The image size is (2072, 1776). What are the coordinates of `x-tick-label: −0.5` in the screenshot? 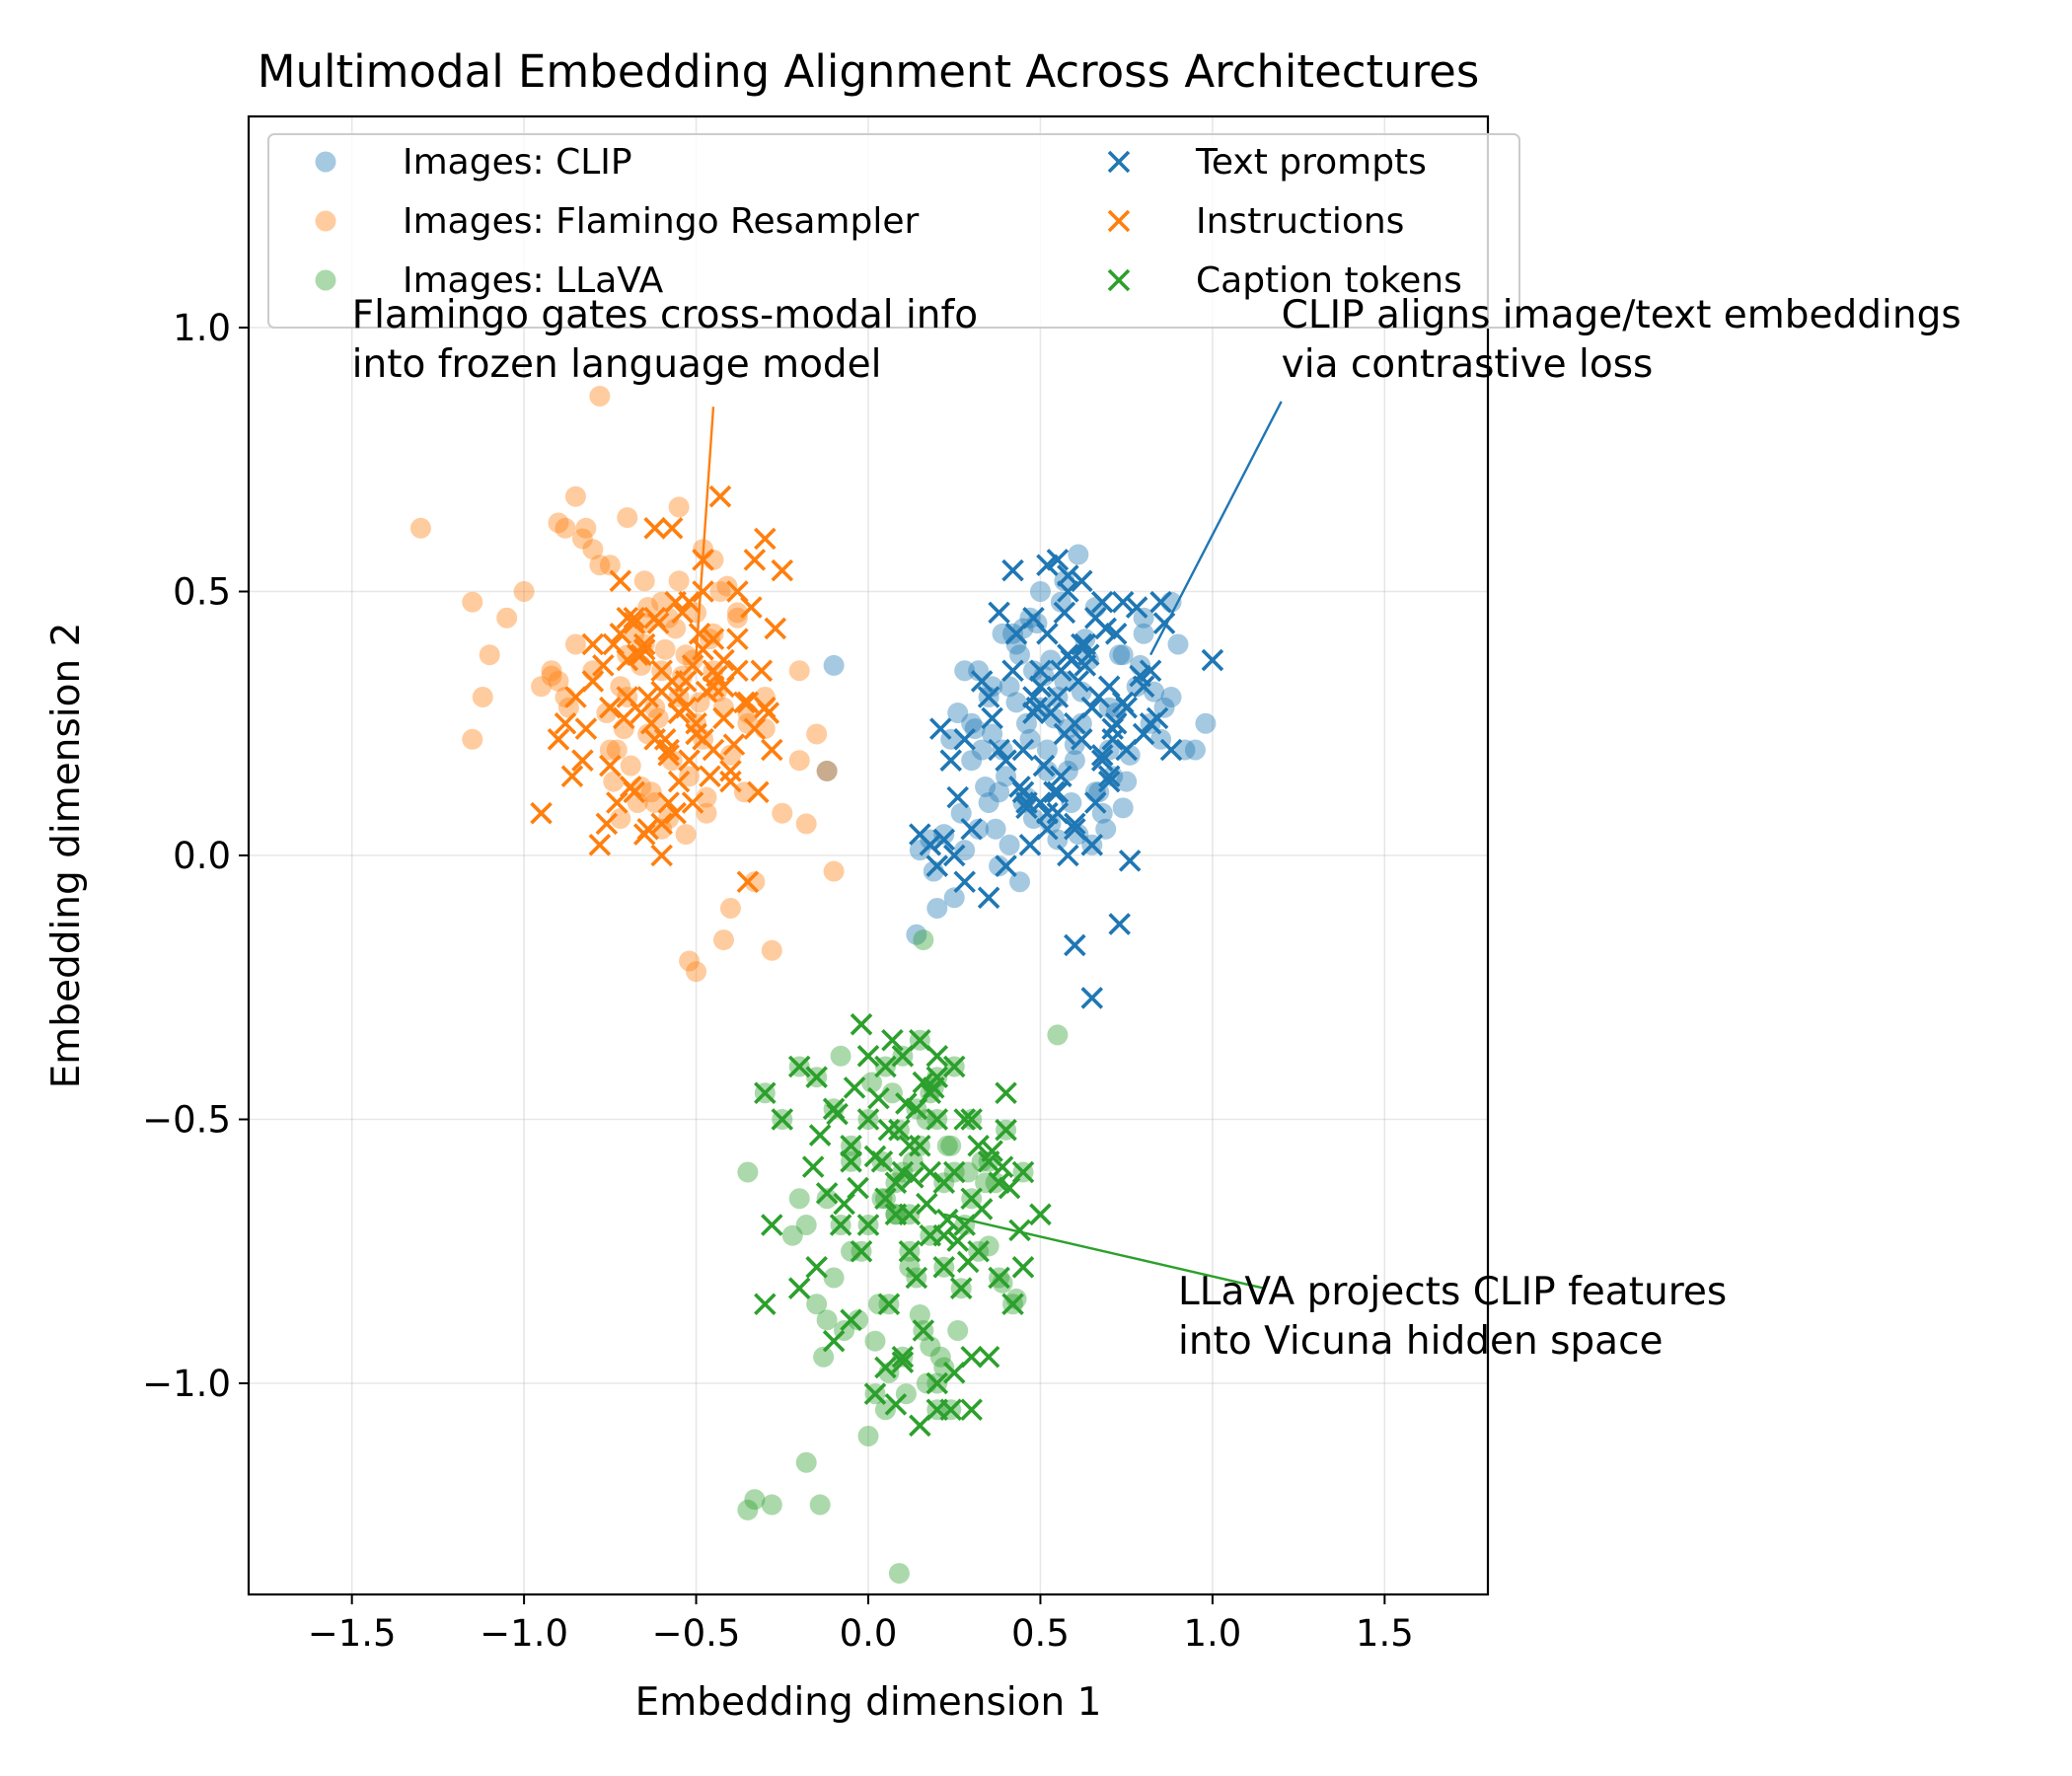 It's located at (696, 1633).